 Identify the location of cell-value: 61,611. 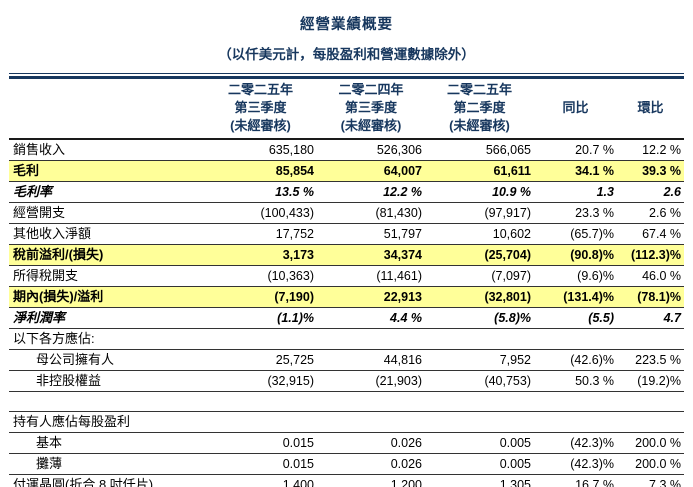
(479, 171).